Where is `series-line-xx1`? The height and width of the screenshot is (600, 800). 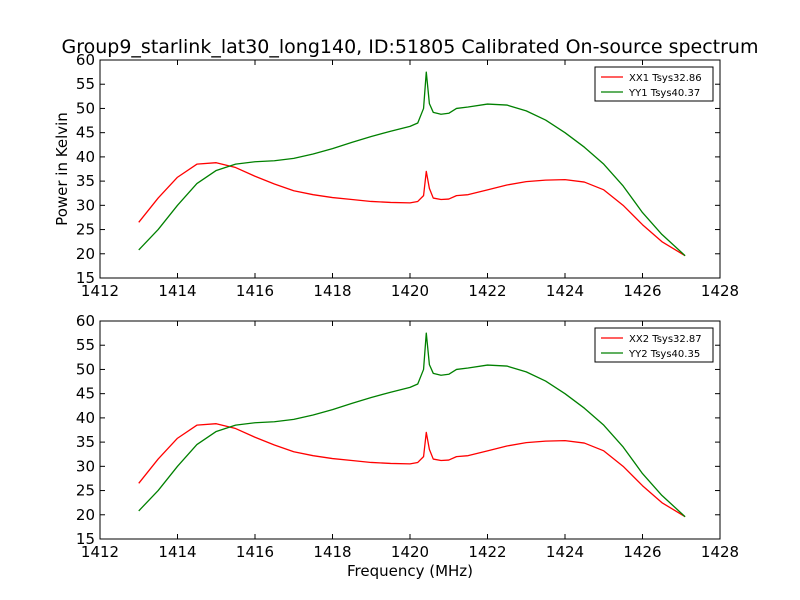
series-line-xx1 is located at coordinates (412, 209).